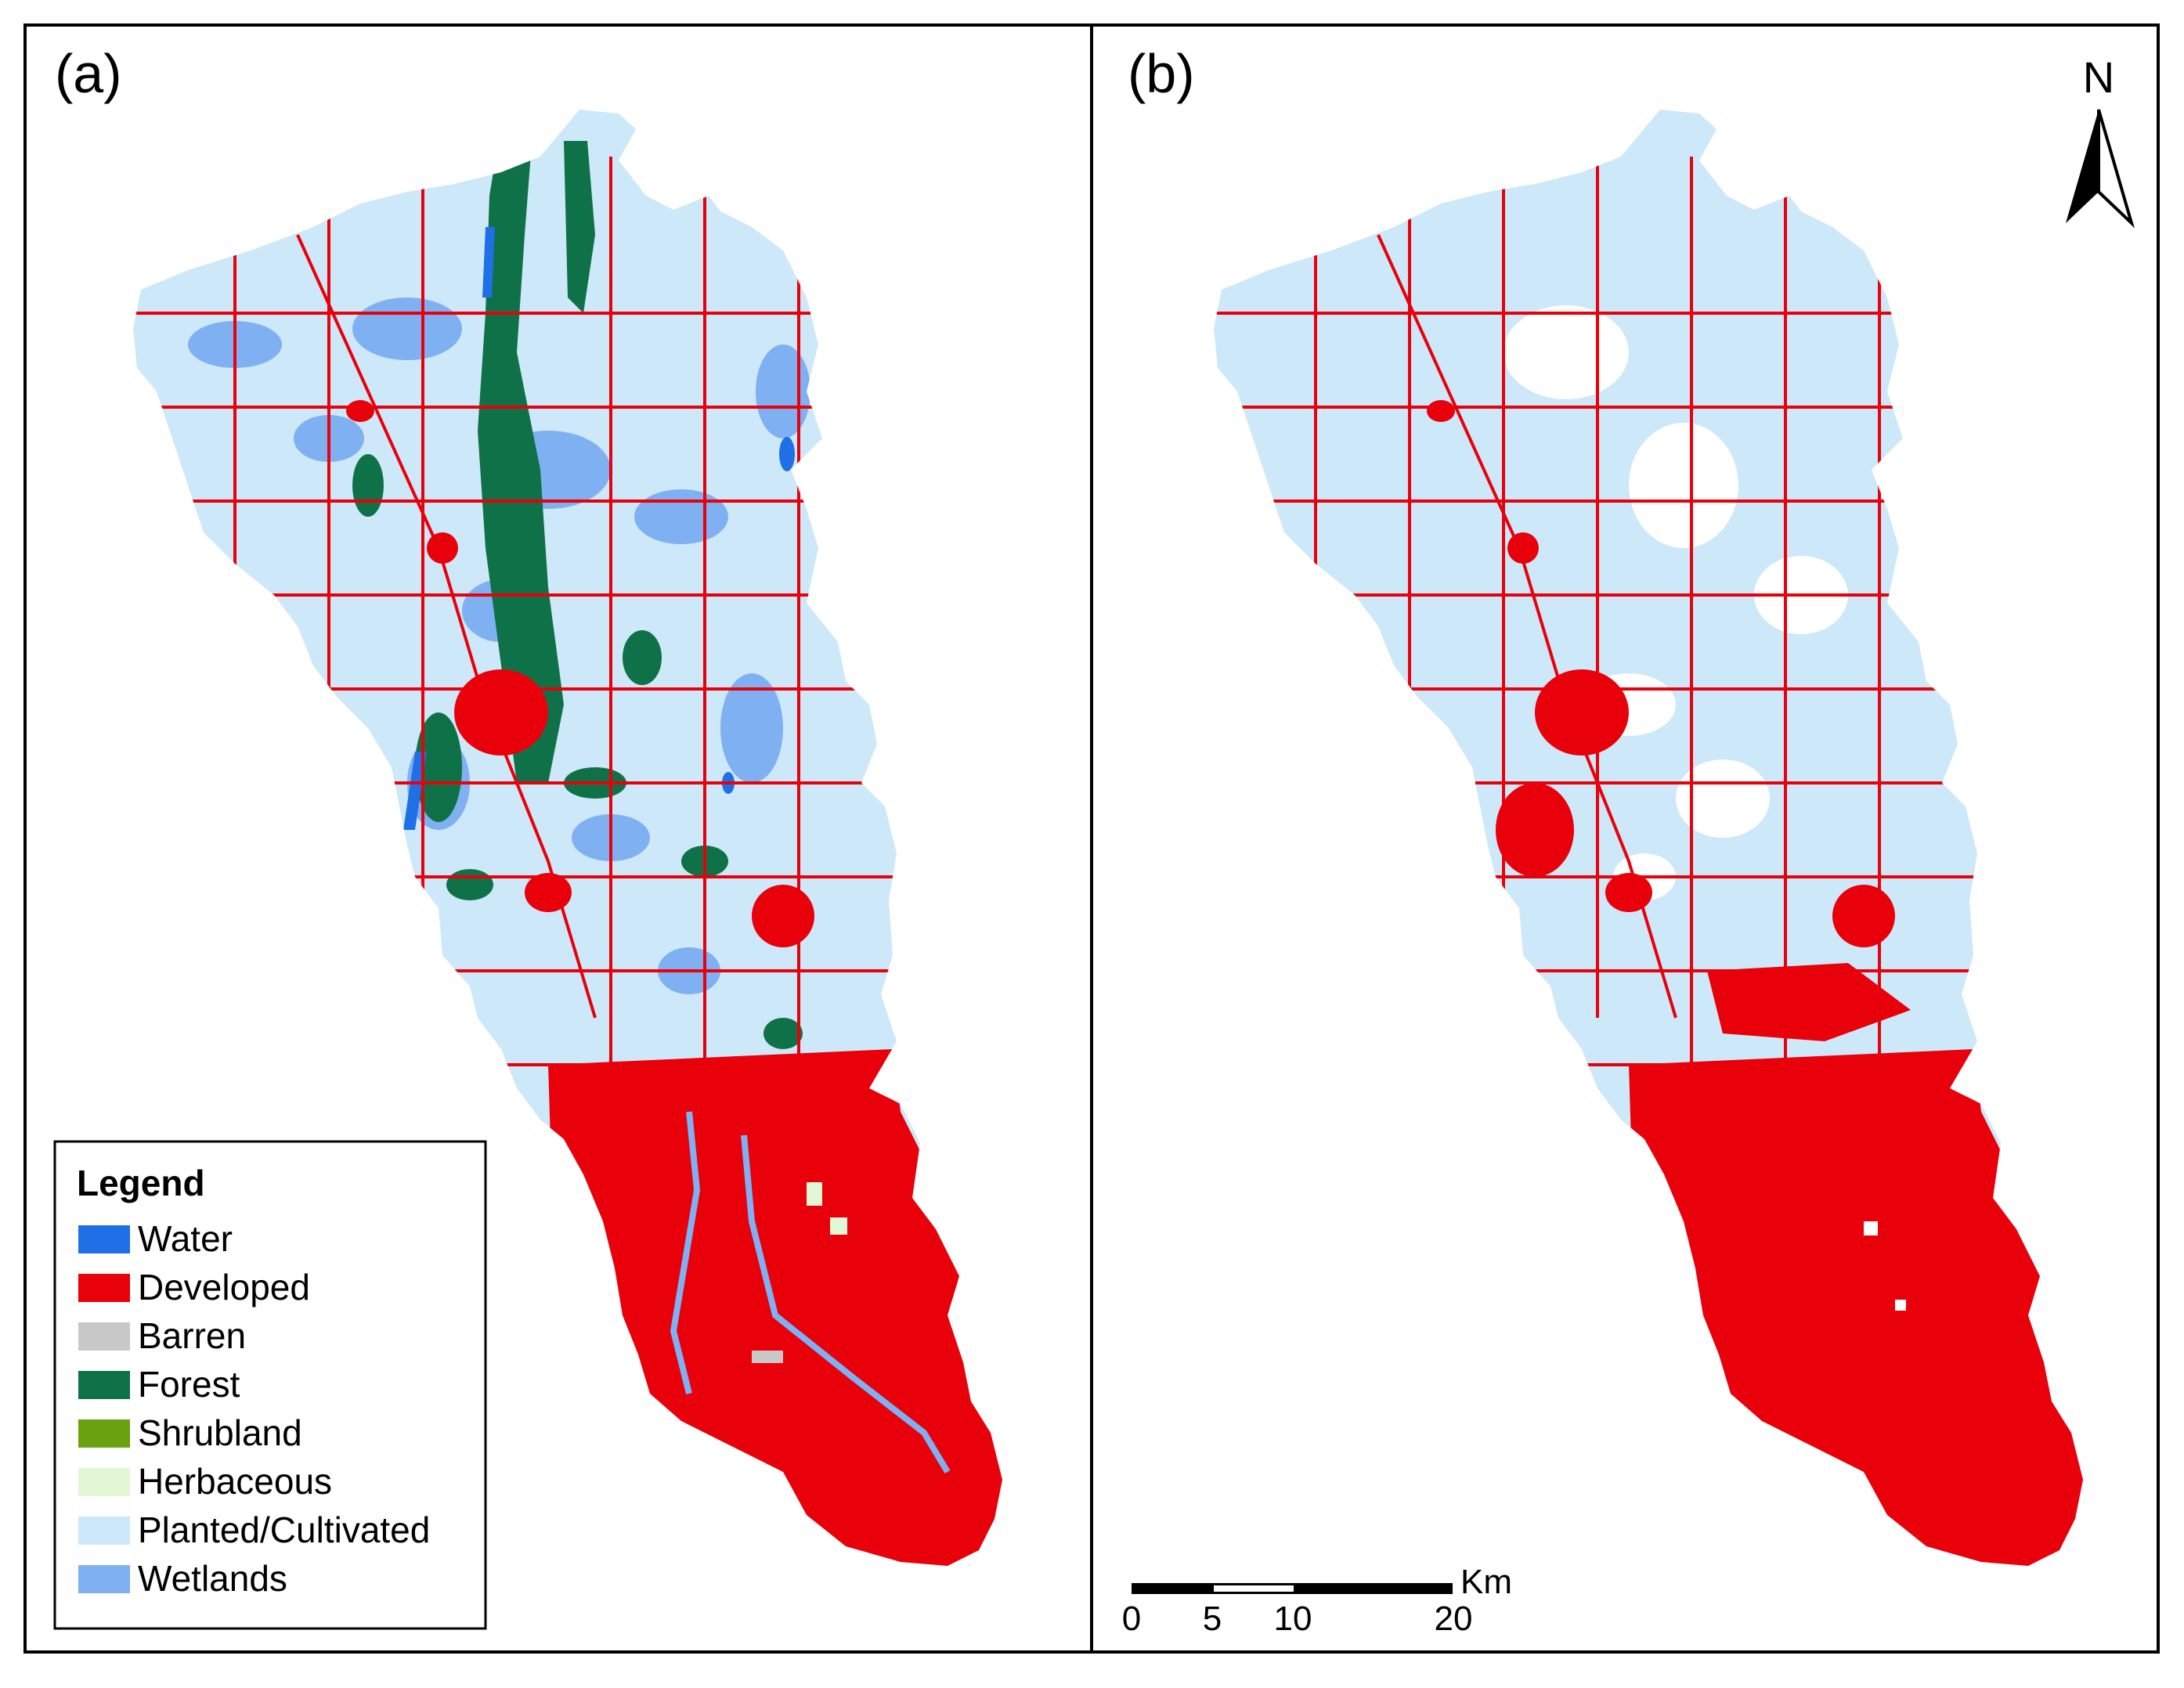  Describe the element at coordinates (1454, 1619) in the screenshot. I see `scale-tick-20: 20` at that location.